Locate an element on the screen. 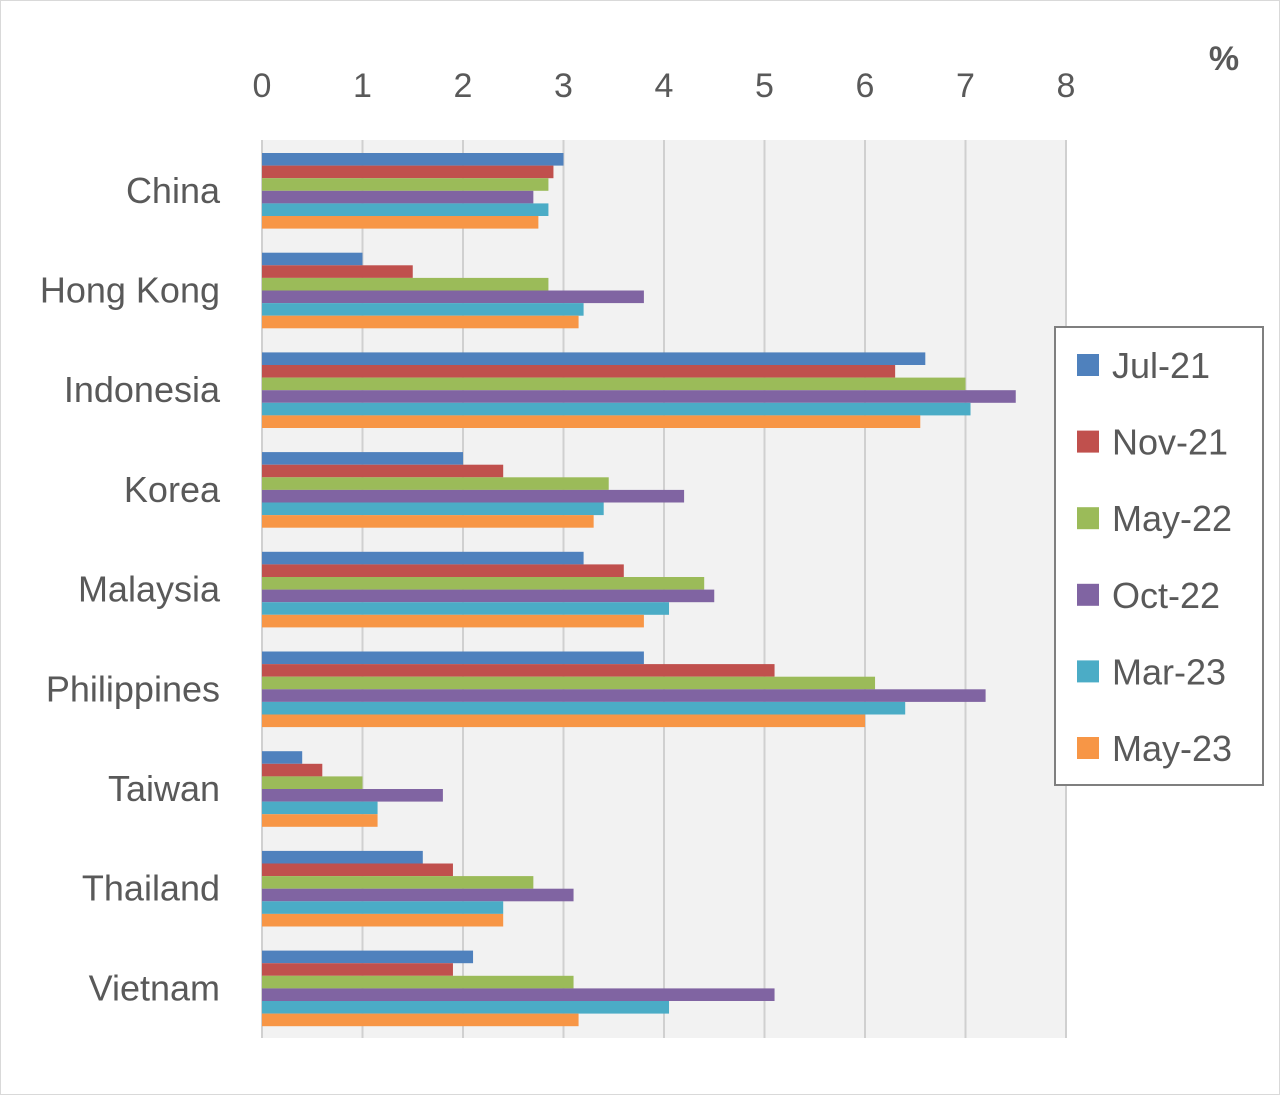  x-tick-label: 7 is located at coordinates (965, 86).